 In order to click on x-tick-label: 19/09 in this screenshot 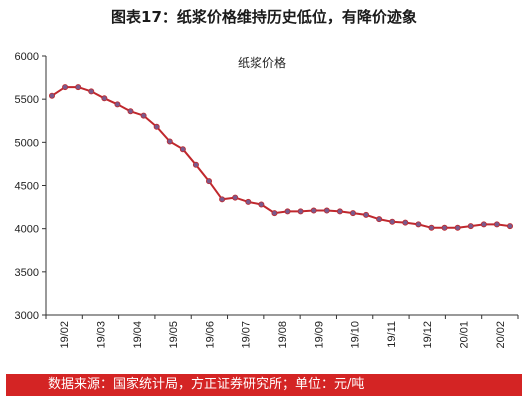, I will do `click(319, 335)`.